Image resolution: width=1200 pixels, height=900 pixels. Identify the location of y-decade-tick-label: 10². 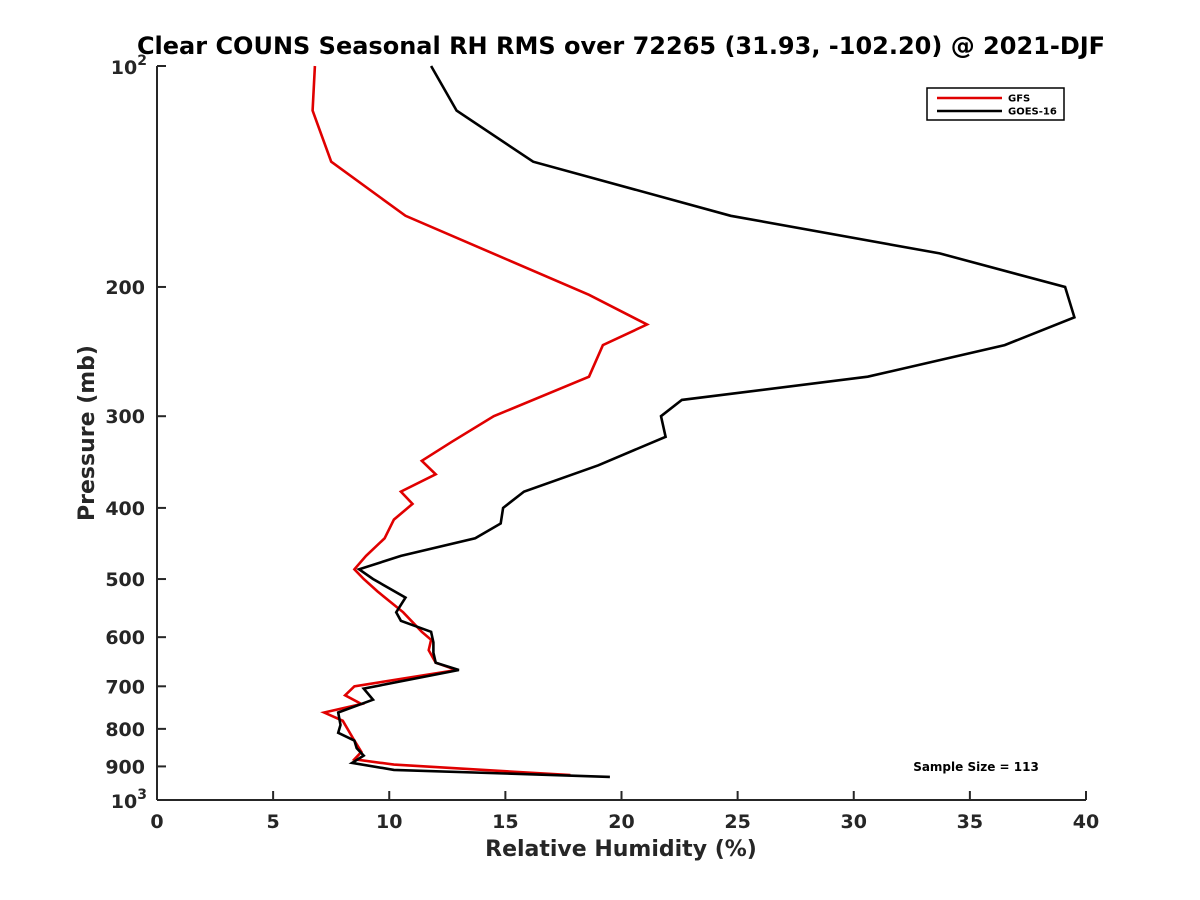
(129, 66).